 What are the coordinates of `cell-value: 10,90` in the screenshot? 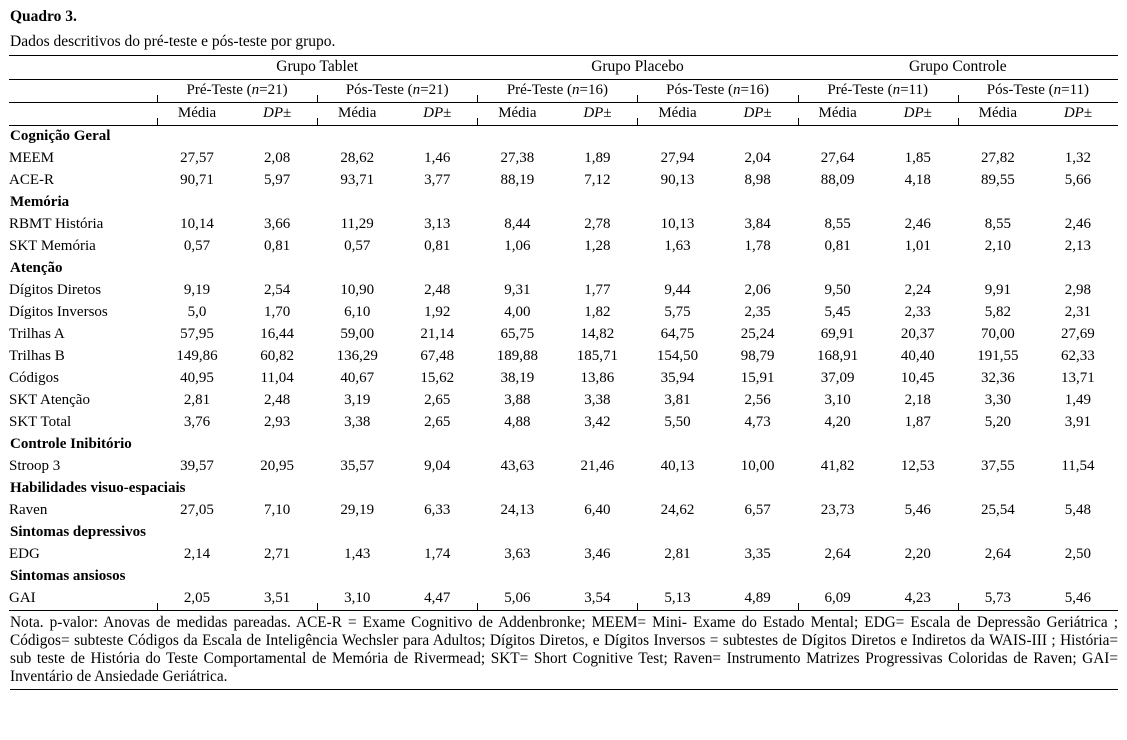 It's located at (357, 290).